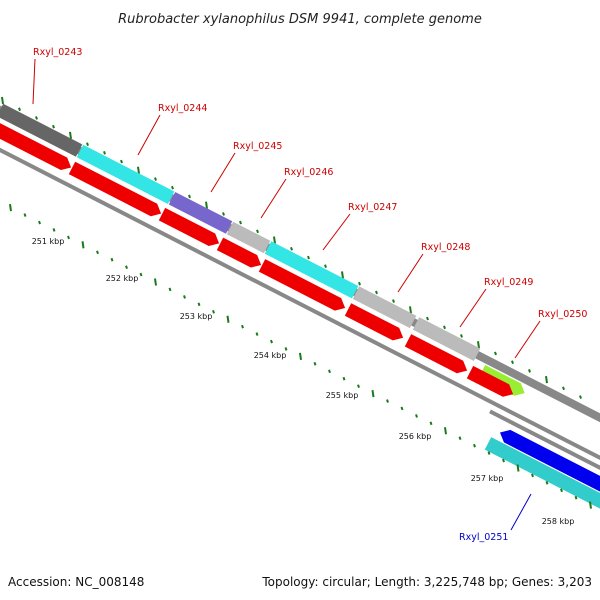  What do you see at coordinates (544, 440) in the screenshot?
I see `backbone-line` at bounding box center [544, 440].